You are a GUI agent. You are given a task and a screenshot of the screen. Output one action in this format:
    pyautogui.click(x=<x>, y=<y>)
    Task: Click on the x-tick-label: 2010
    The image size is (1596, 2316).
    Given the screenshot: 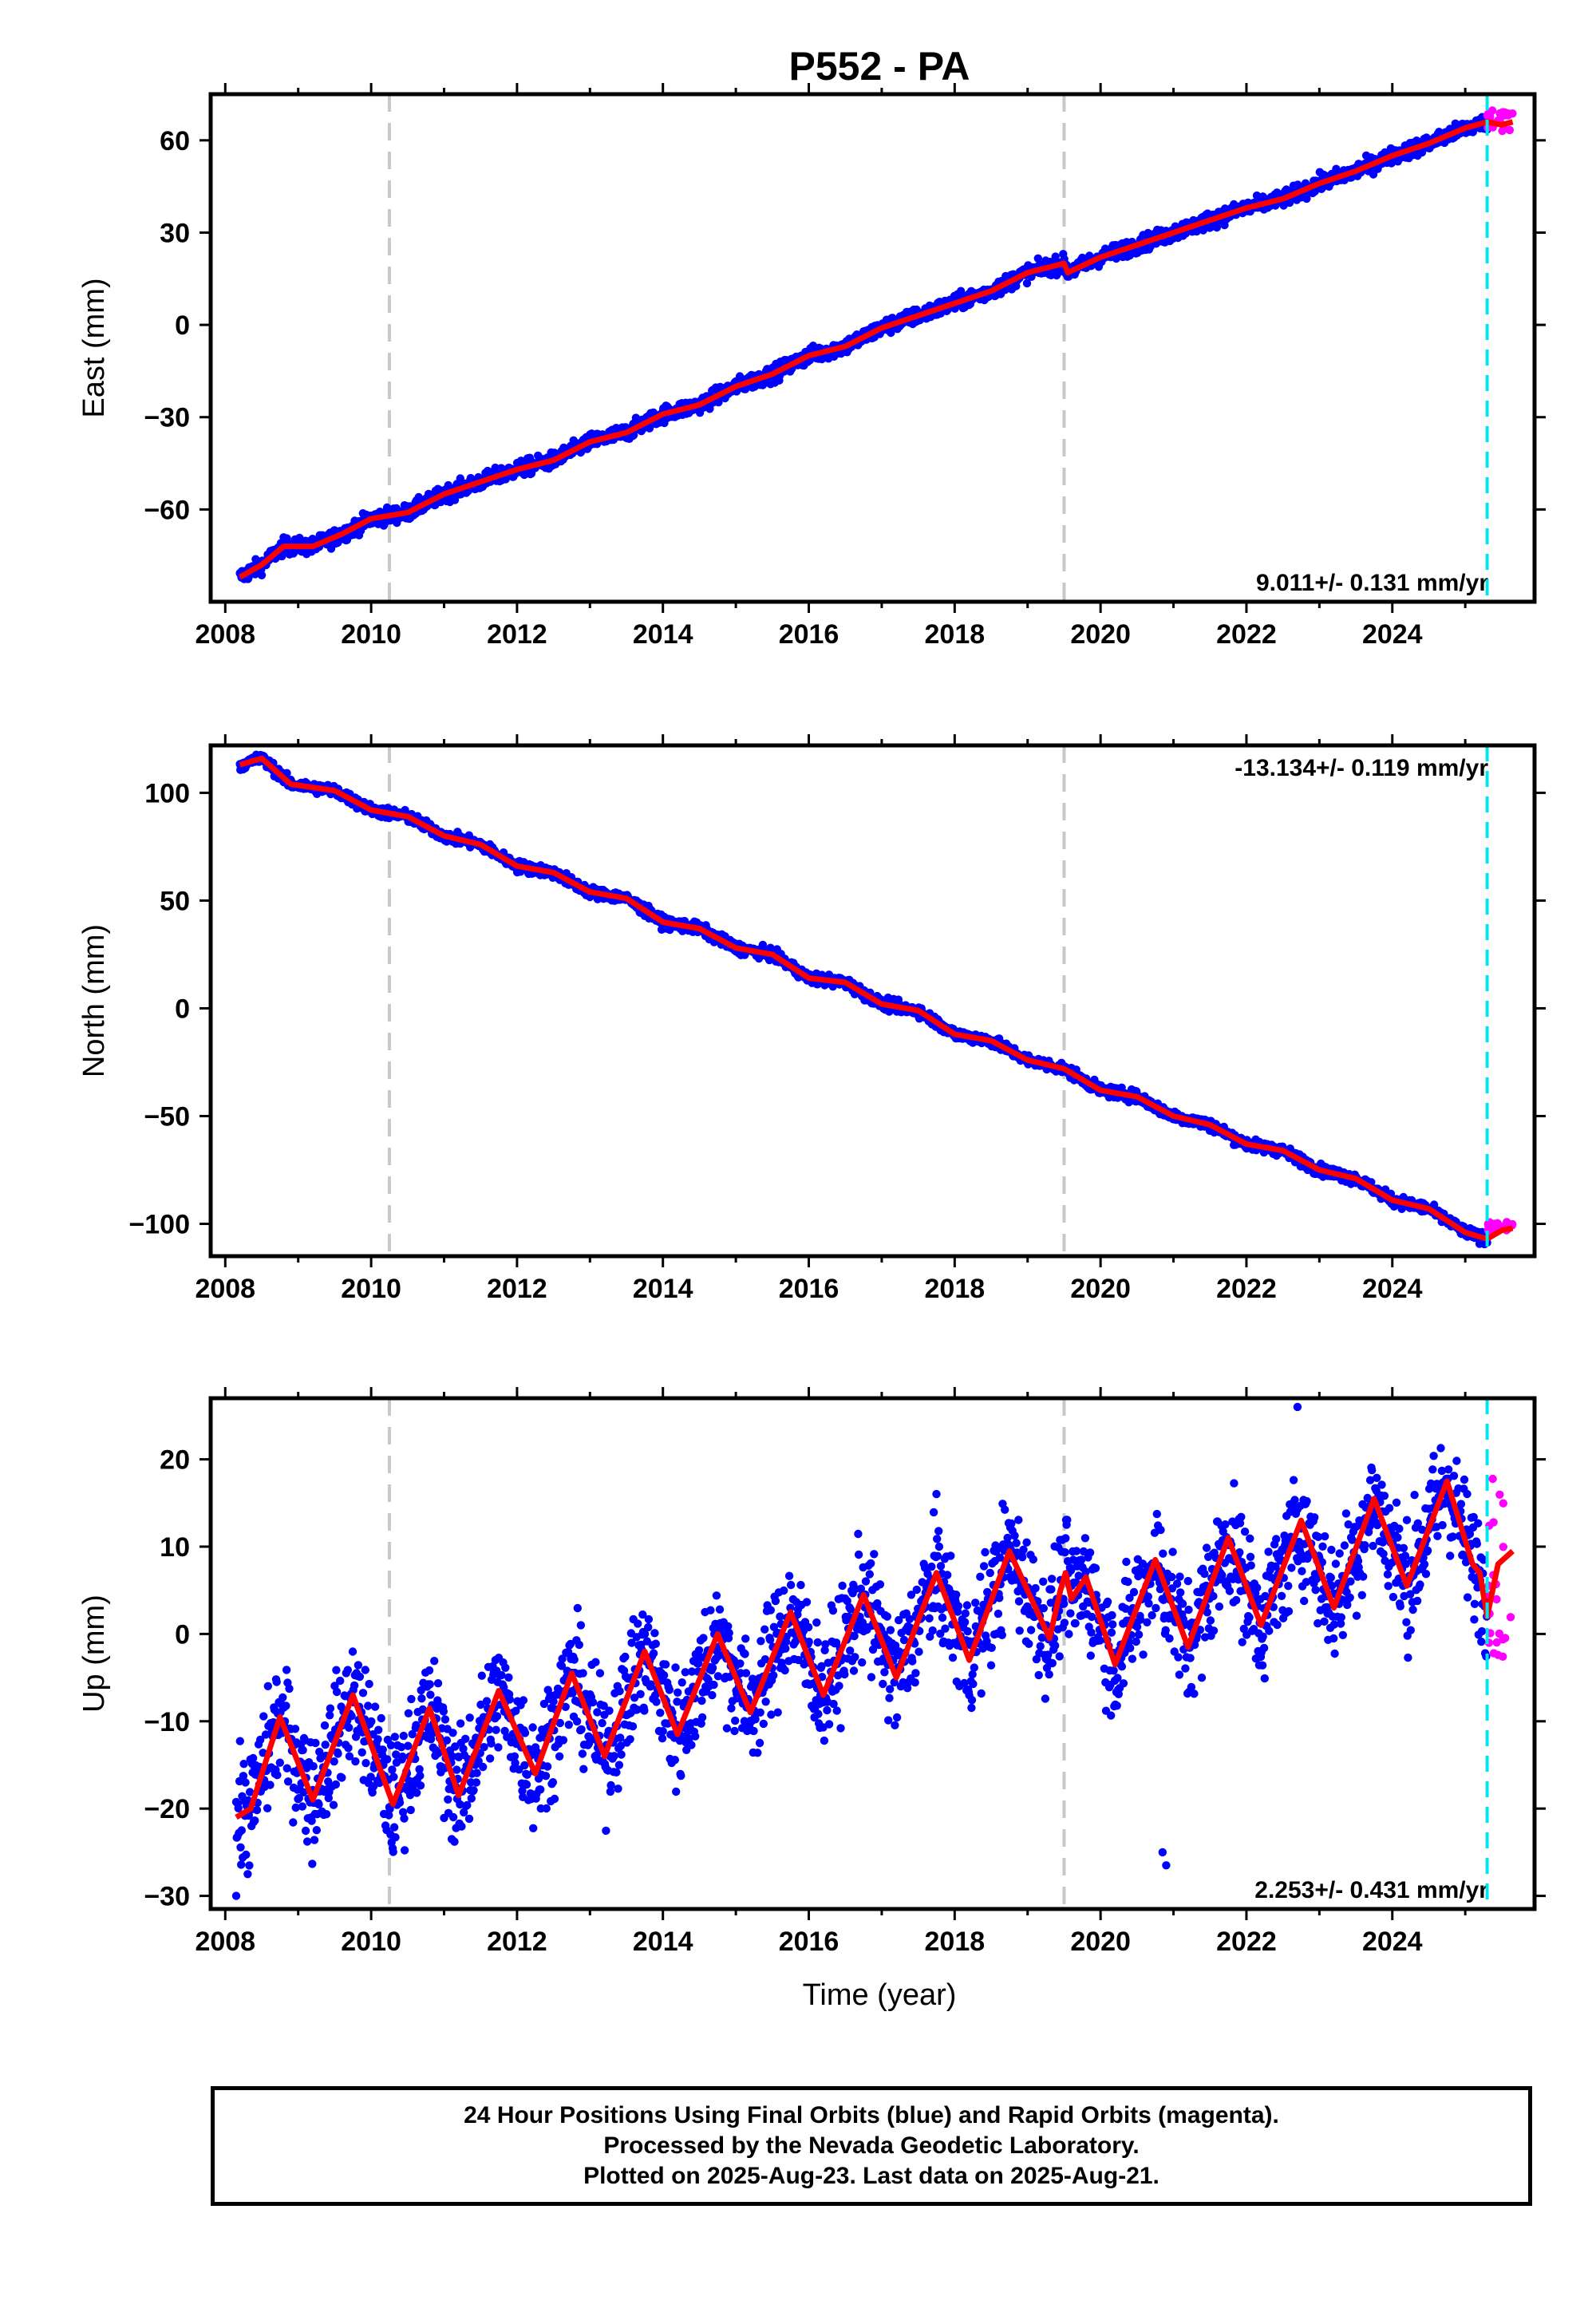 What is the action you would take?
    pyautogui.click(x=371, y=634)
    